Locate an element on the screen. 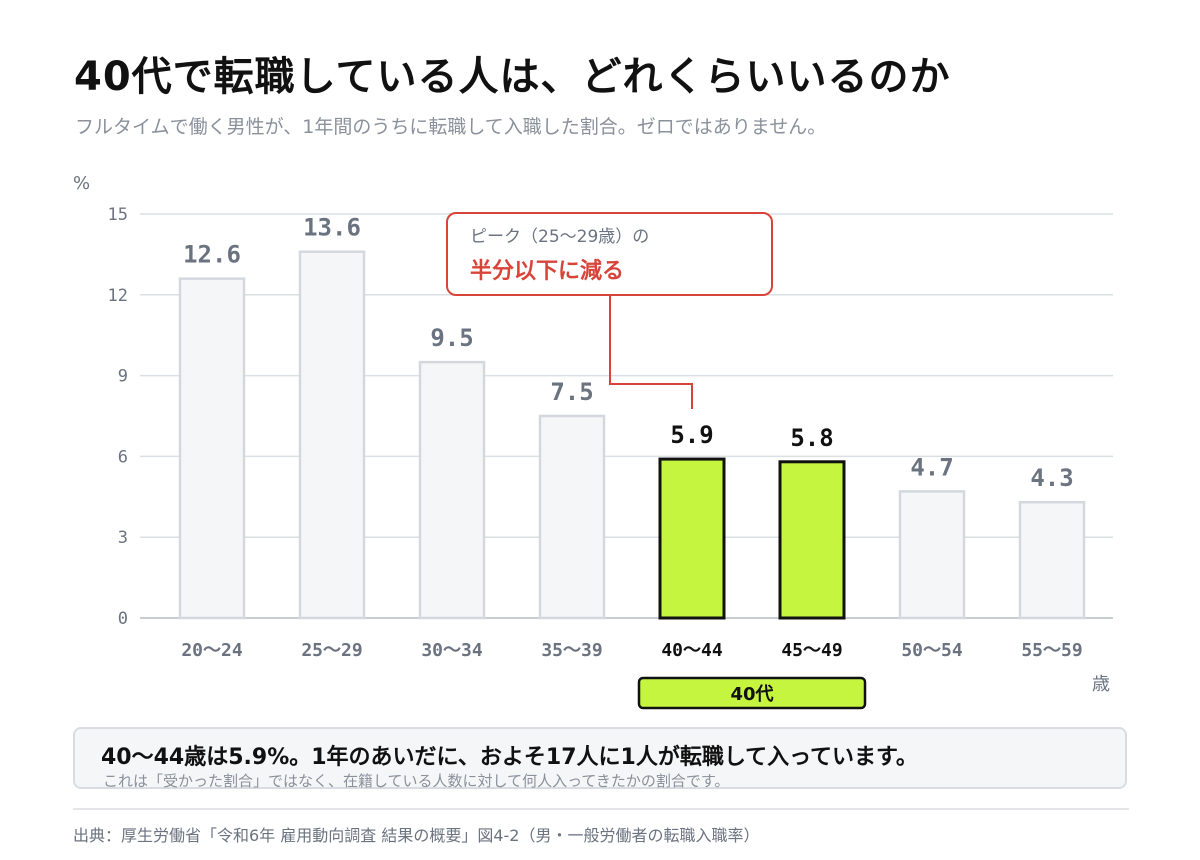 The height and width of the screenshot is (860, 1200). annotation-line1: ピーク（25〜29歳）の is located at coordinates (559, 237).